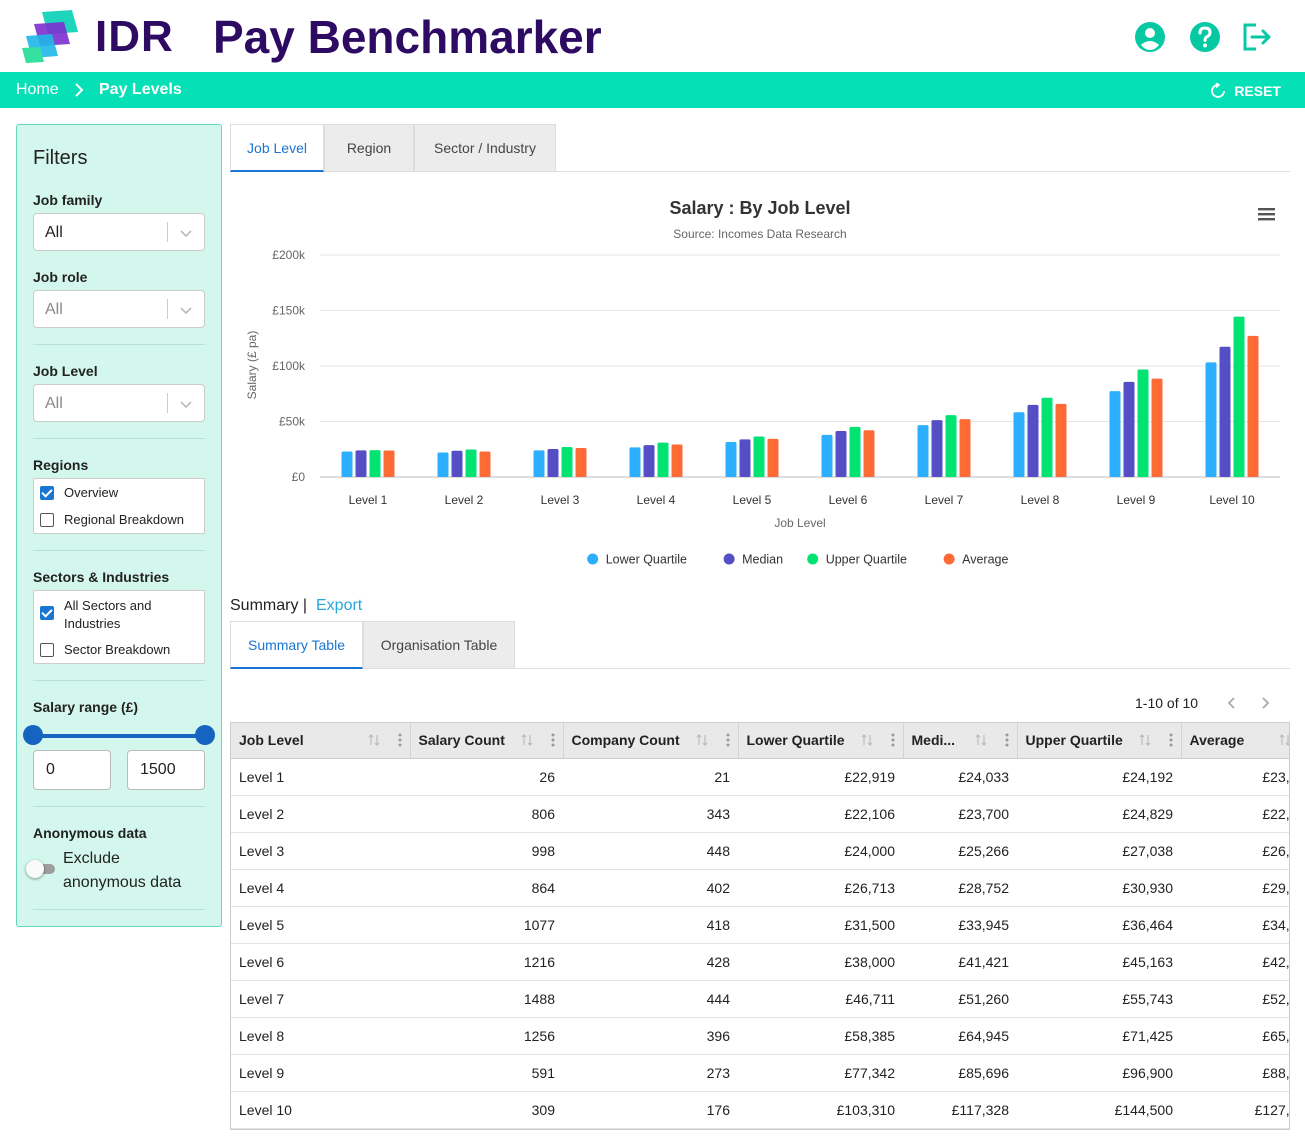 The height and width of the screenshot is (1139, 1305). What do you see at coordinates (277, 148) in the screenshot?
I see `tab-job-level: Job Level` at bounding box center [277, 148].